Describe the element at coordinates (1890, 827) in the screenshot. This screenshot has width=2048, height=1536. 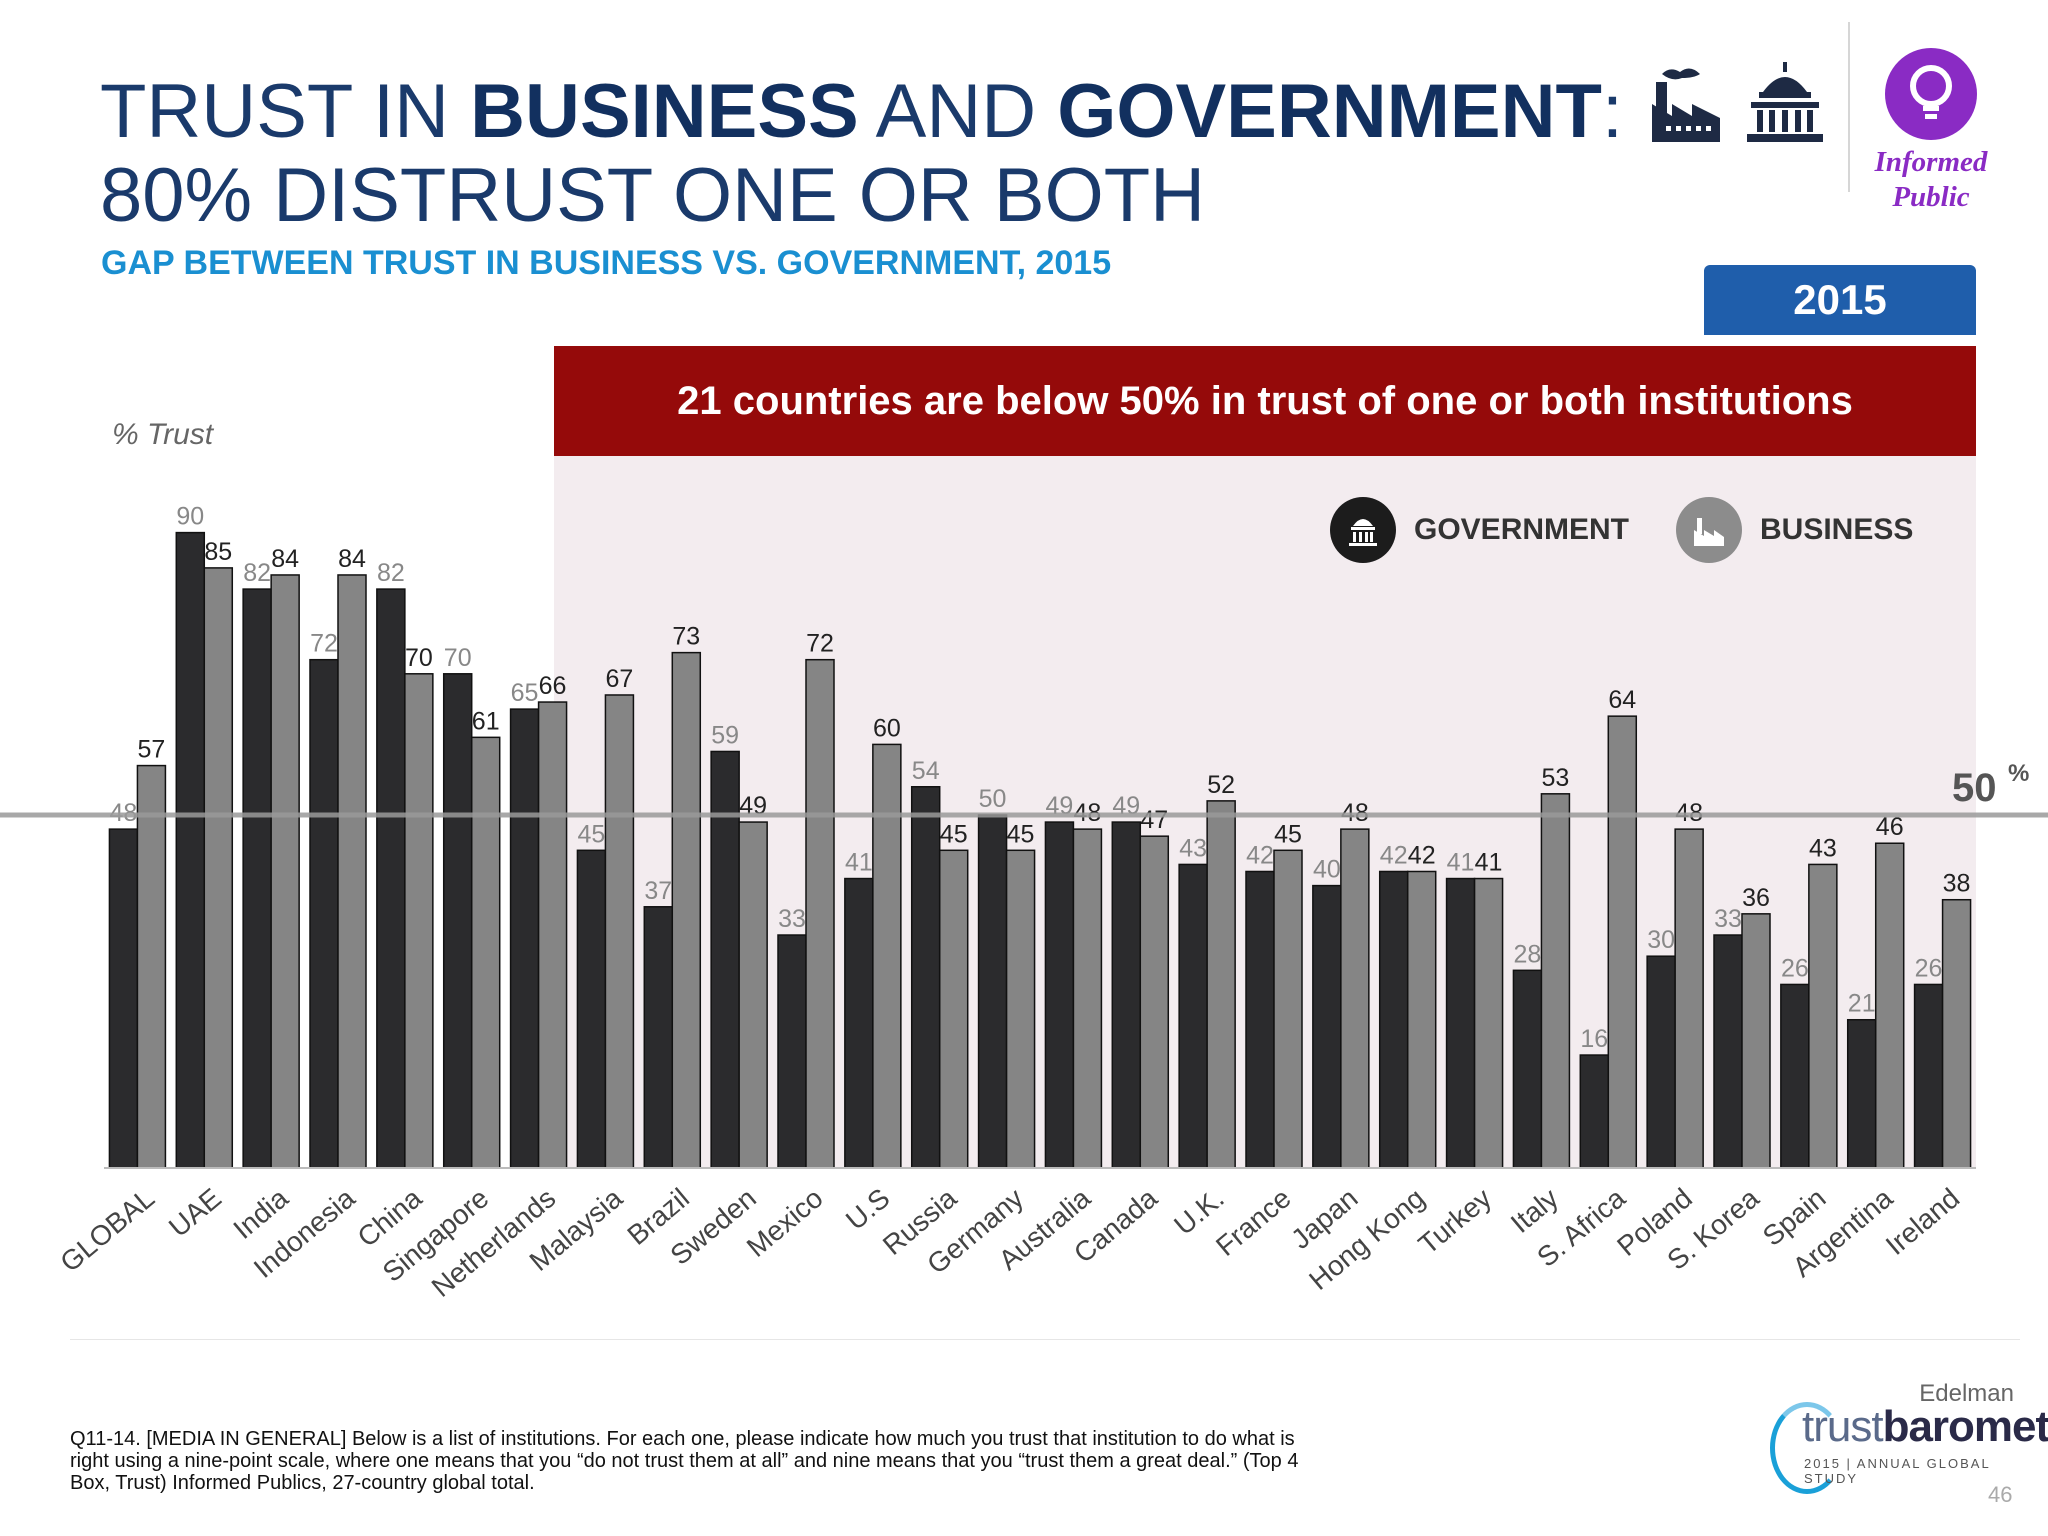
I see `value-label-business-26: 46` at that location.